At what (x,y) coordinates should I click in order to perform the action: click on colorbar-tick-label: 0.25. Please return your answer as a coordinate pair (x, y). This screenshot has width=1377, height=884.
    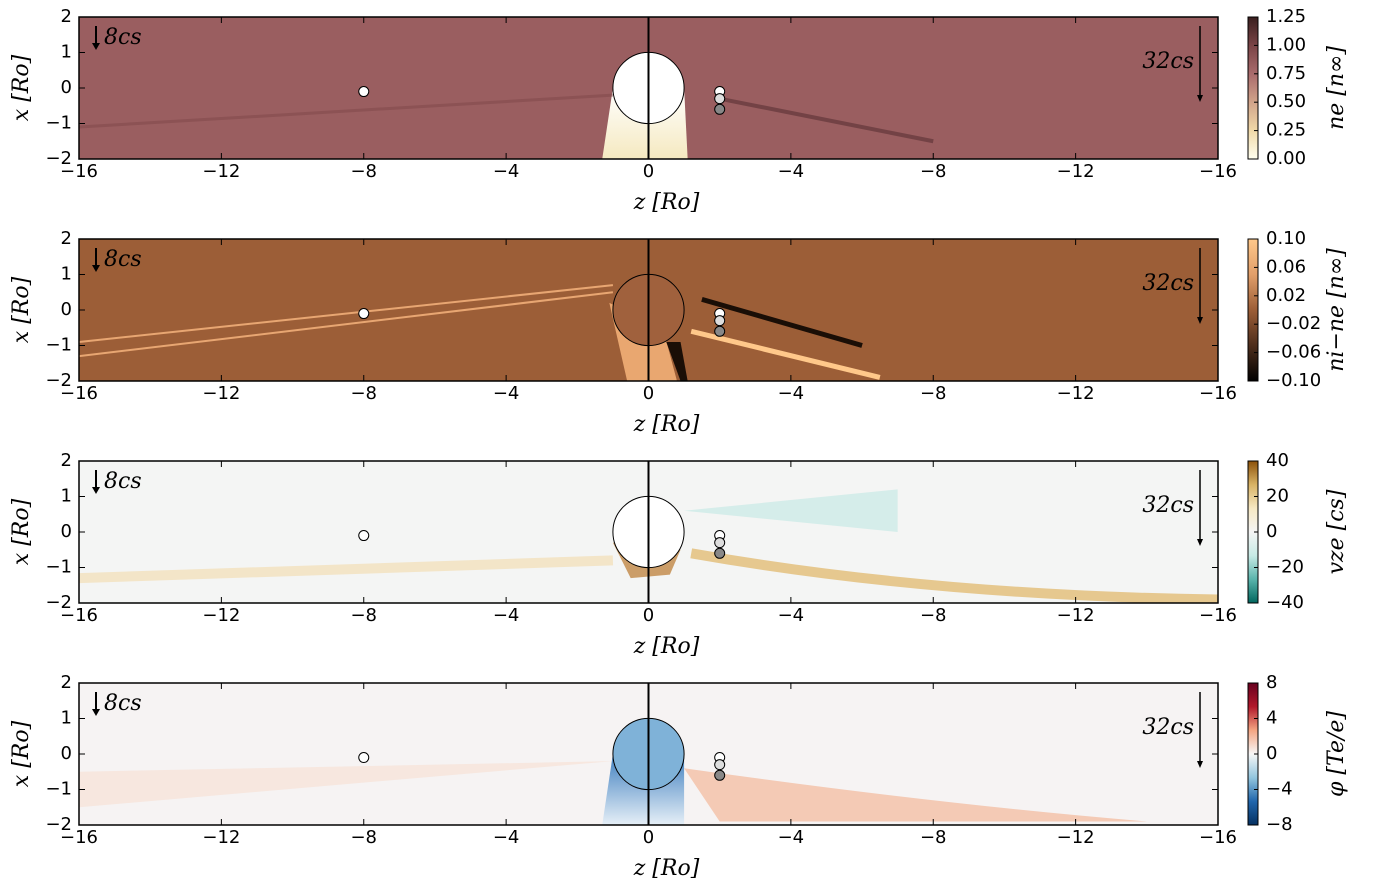
    Looking at the image, I should click on (1286, 130).